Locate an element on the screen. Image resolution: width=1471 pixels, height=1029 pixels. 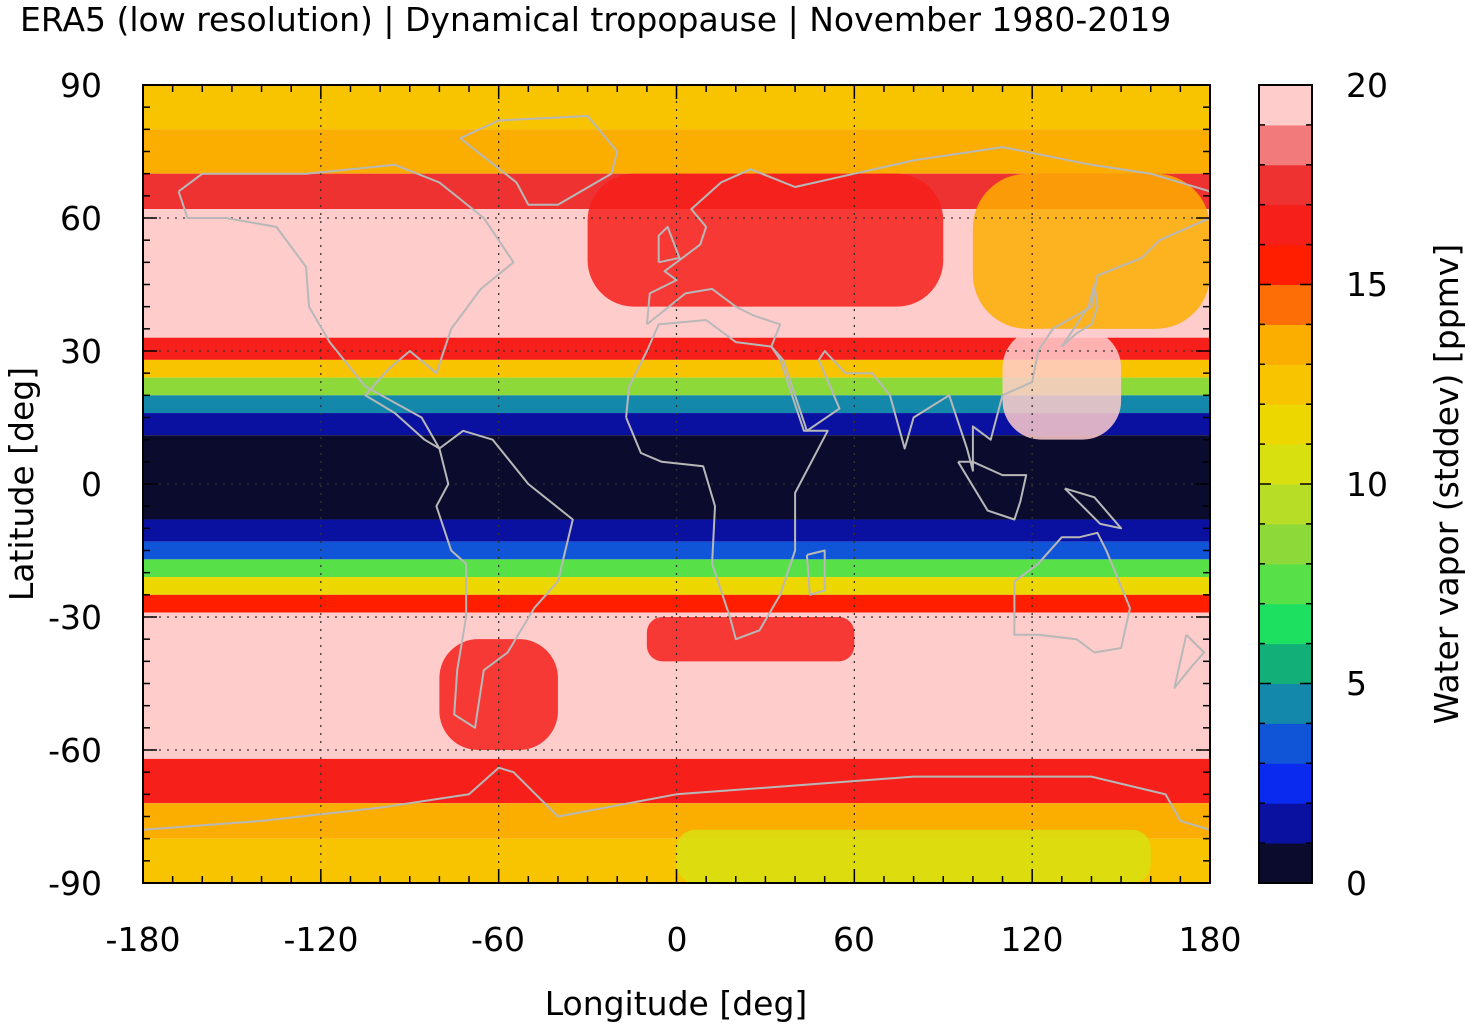
colorbar-ticks is located at coordinates (1285, 484).